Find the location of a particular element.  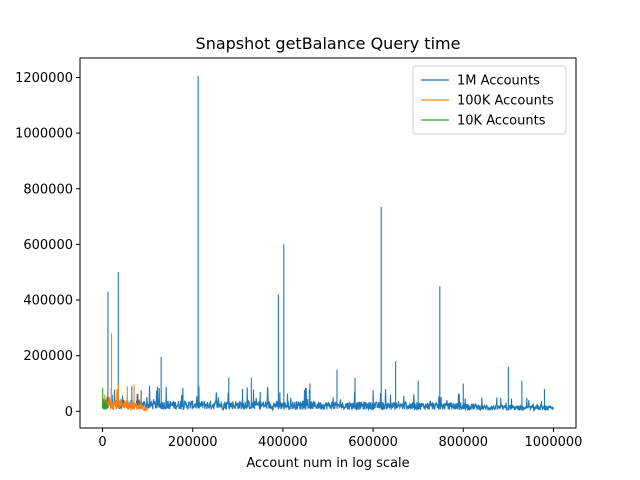

legend-label: 100K Accounts is located at coordinates (505, 101).